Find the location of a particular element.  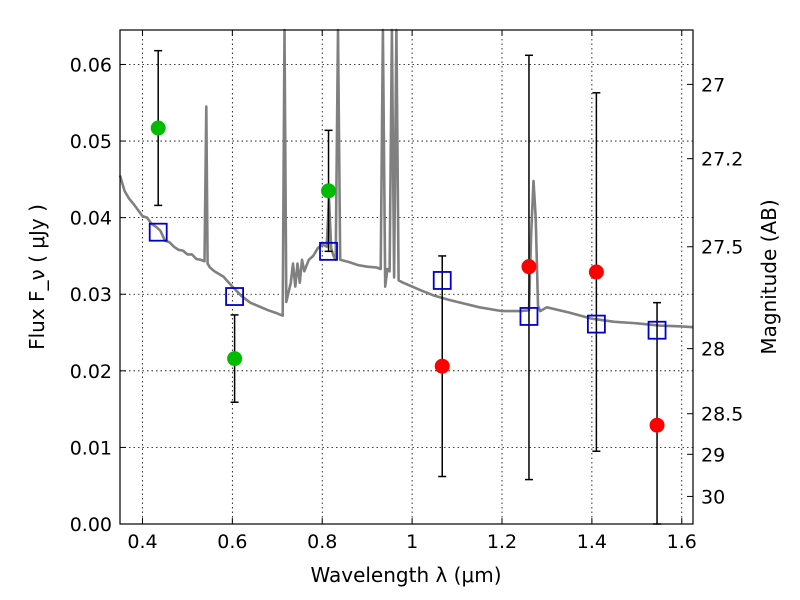

x-tick-label: 0.8 is located at coordinates (322, 542).